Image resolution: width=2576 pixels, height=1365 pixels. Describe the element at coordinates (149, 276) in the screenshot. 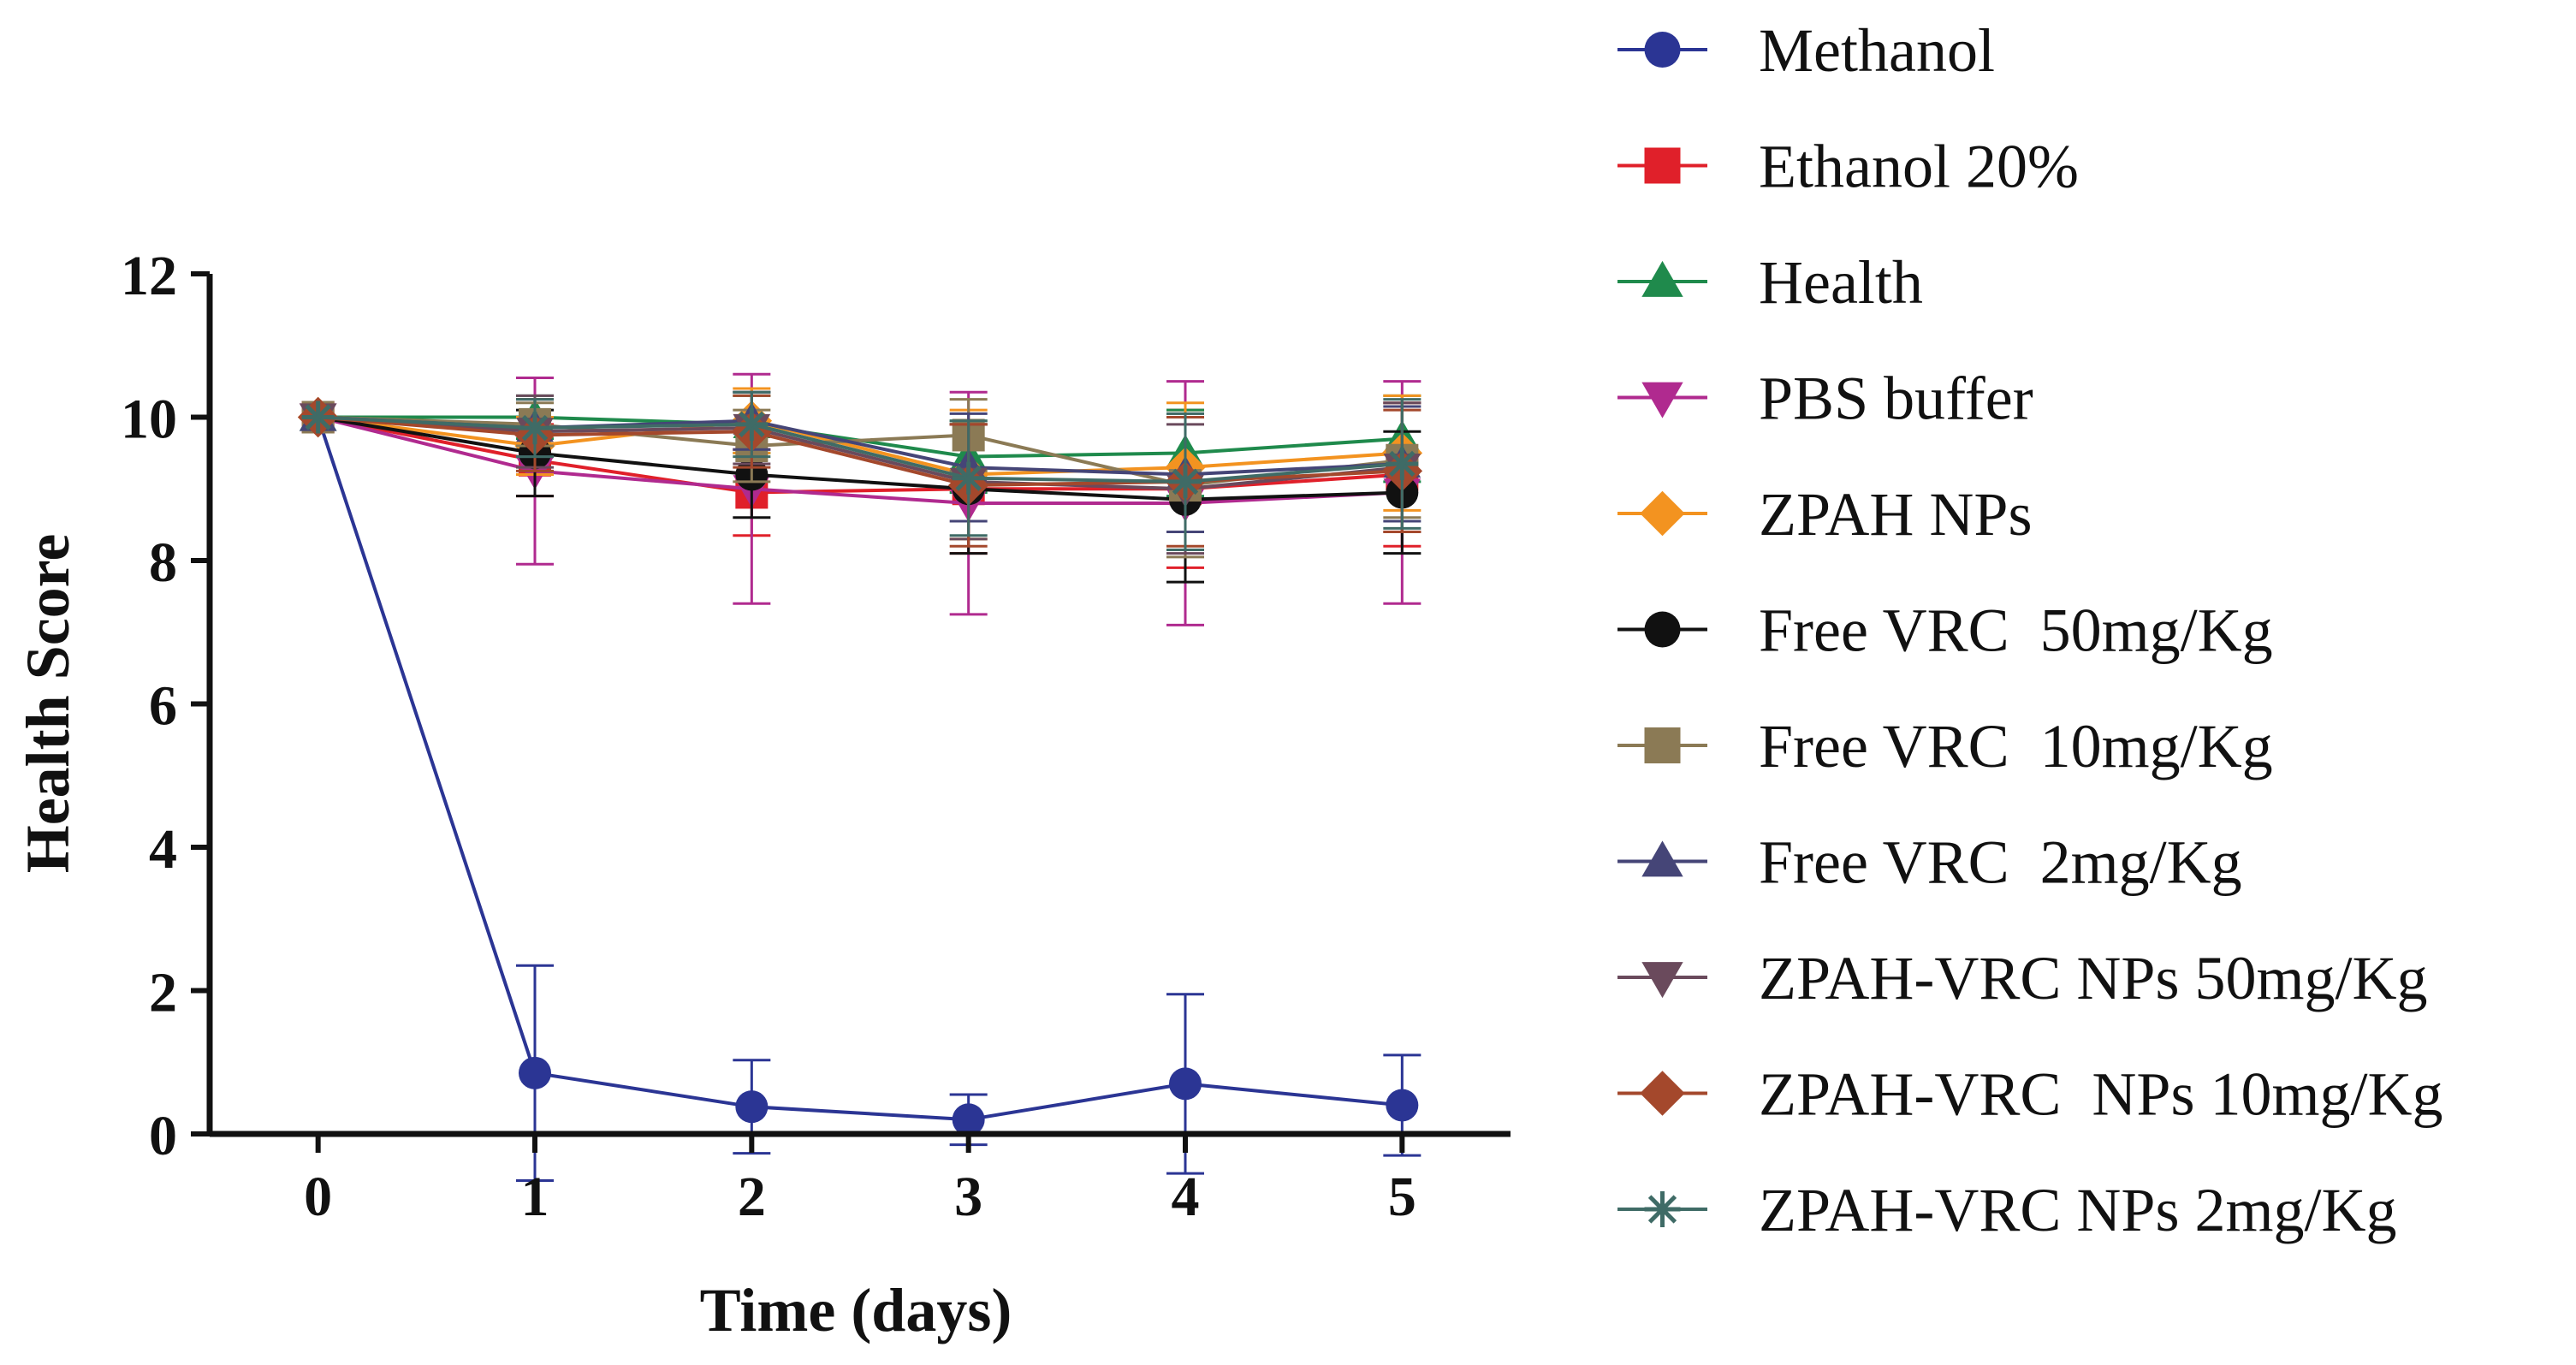

I see `y-tick-label: 12` at that location.